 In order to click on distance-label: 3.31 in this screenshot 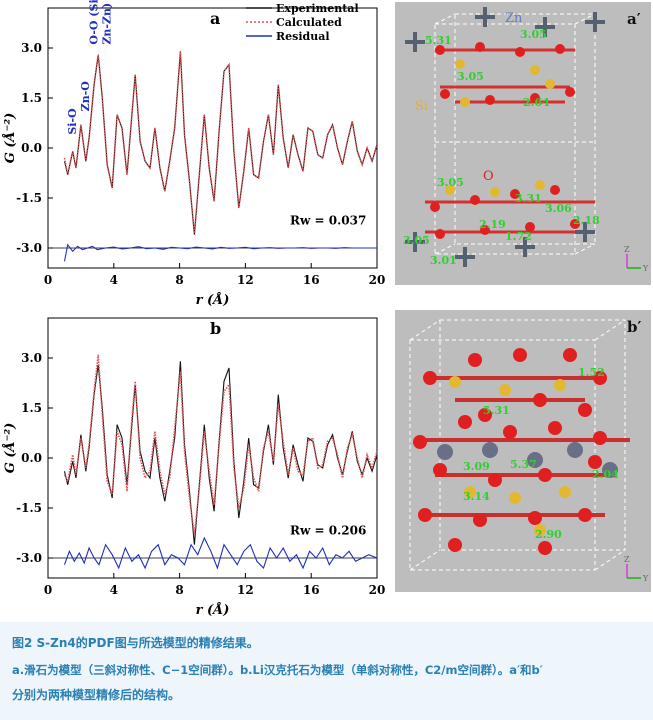, I will do `click(528, 198)`.